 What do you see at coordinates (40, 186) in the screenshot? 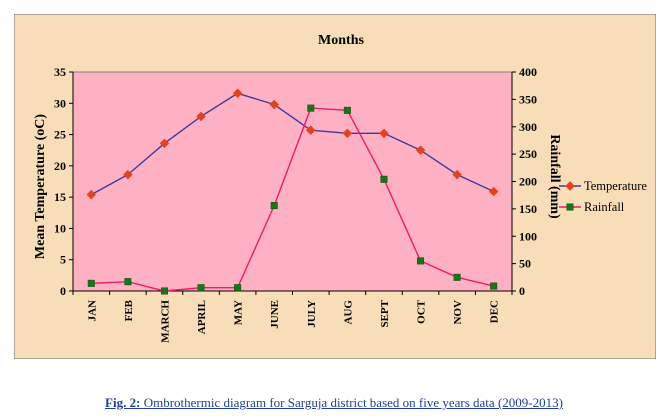
I see `y-axis-left-label: Mean Temperature (oC)` at bounding box center [40, 186].